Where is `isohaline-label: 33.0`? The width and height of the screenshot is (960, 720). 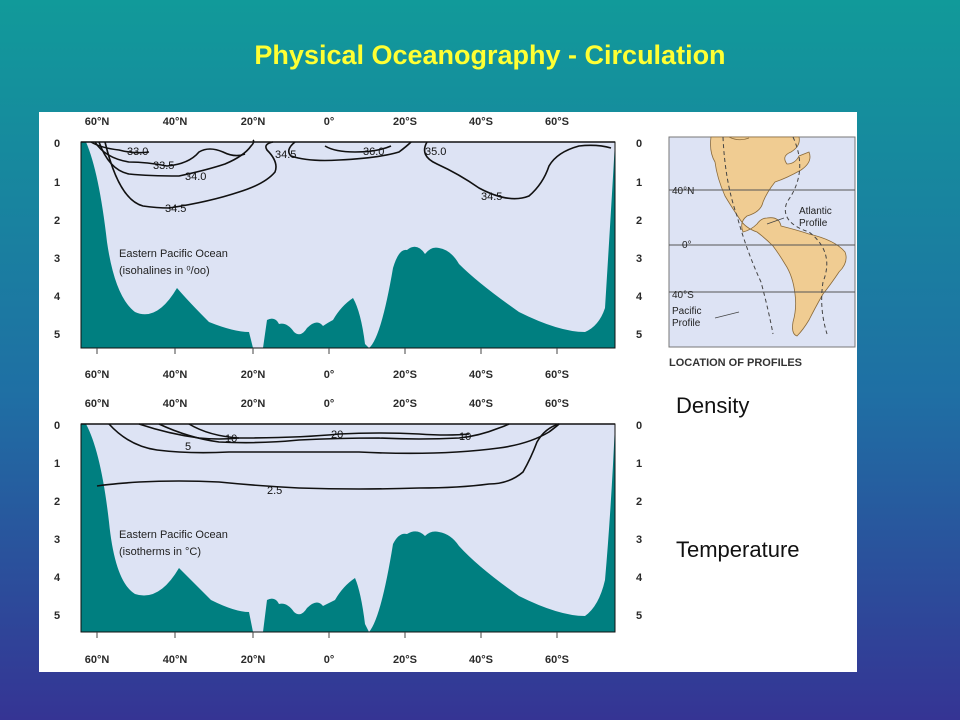
isohaline-label: 33.0 is located at coordinates (137, 152).